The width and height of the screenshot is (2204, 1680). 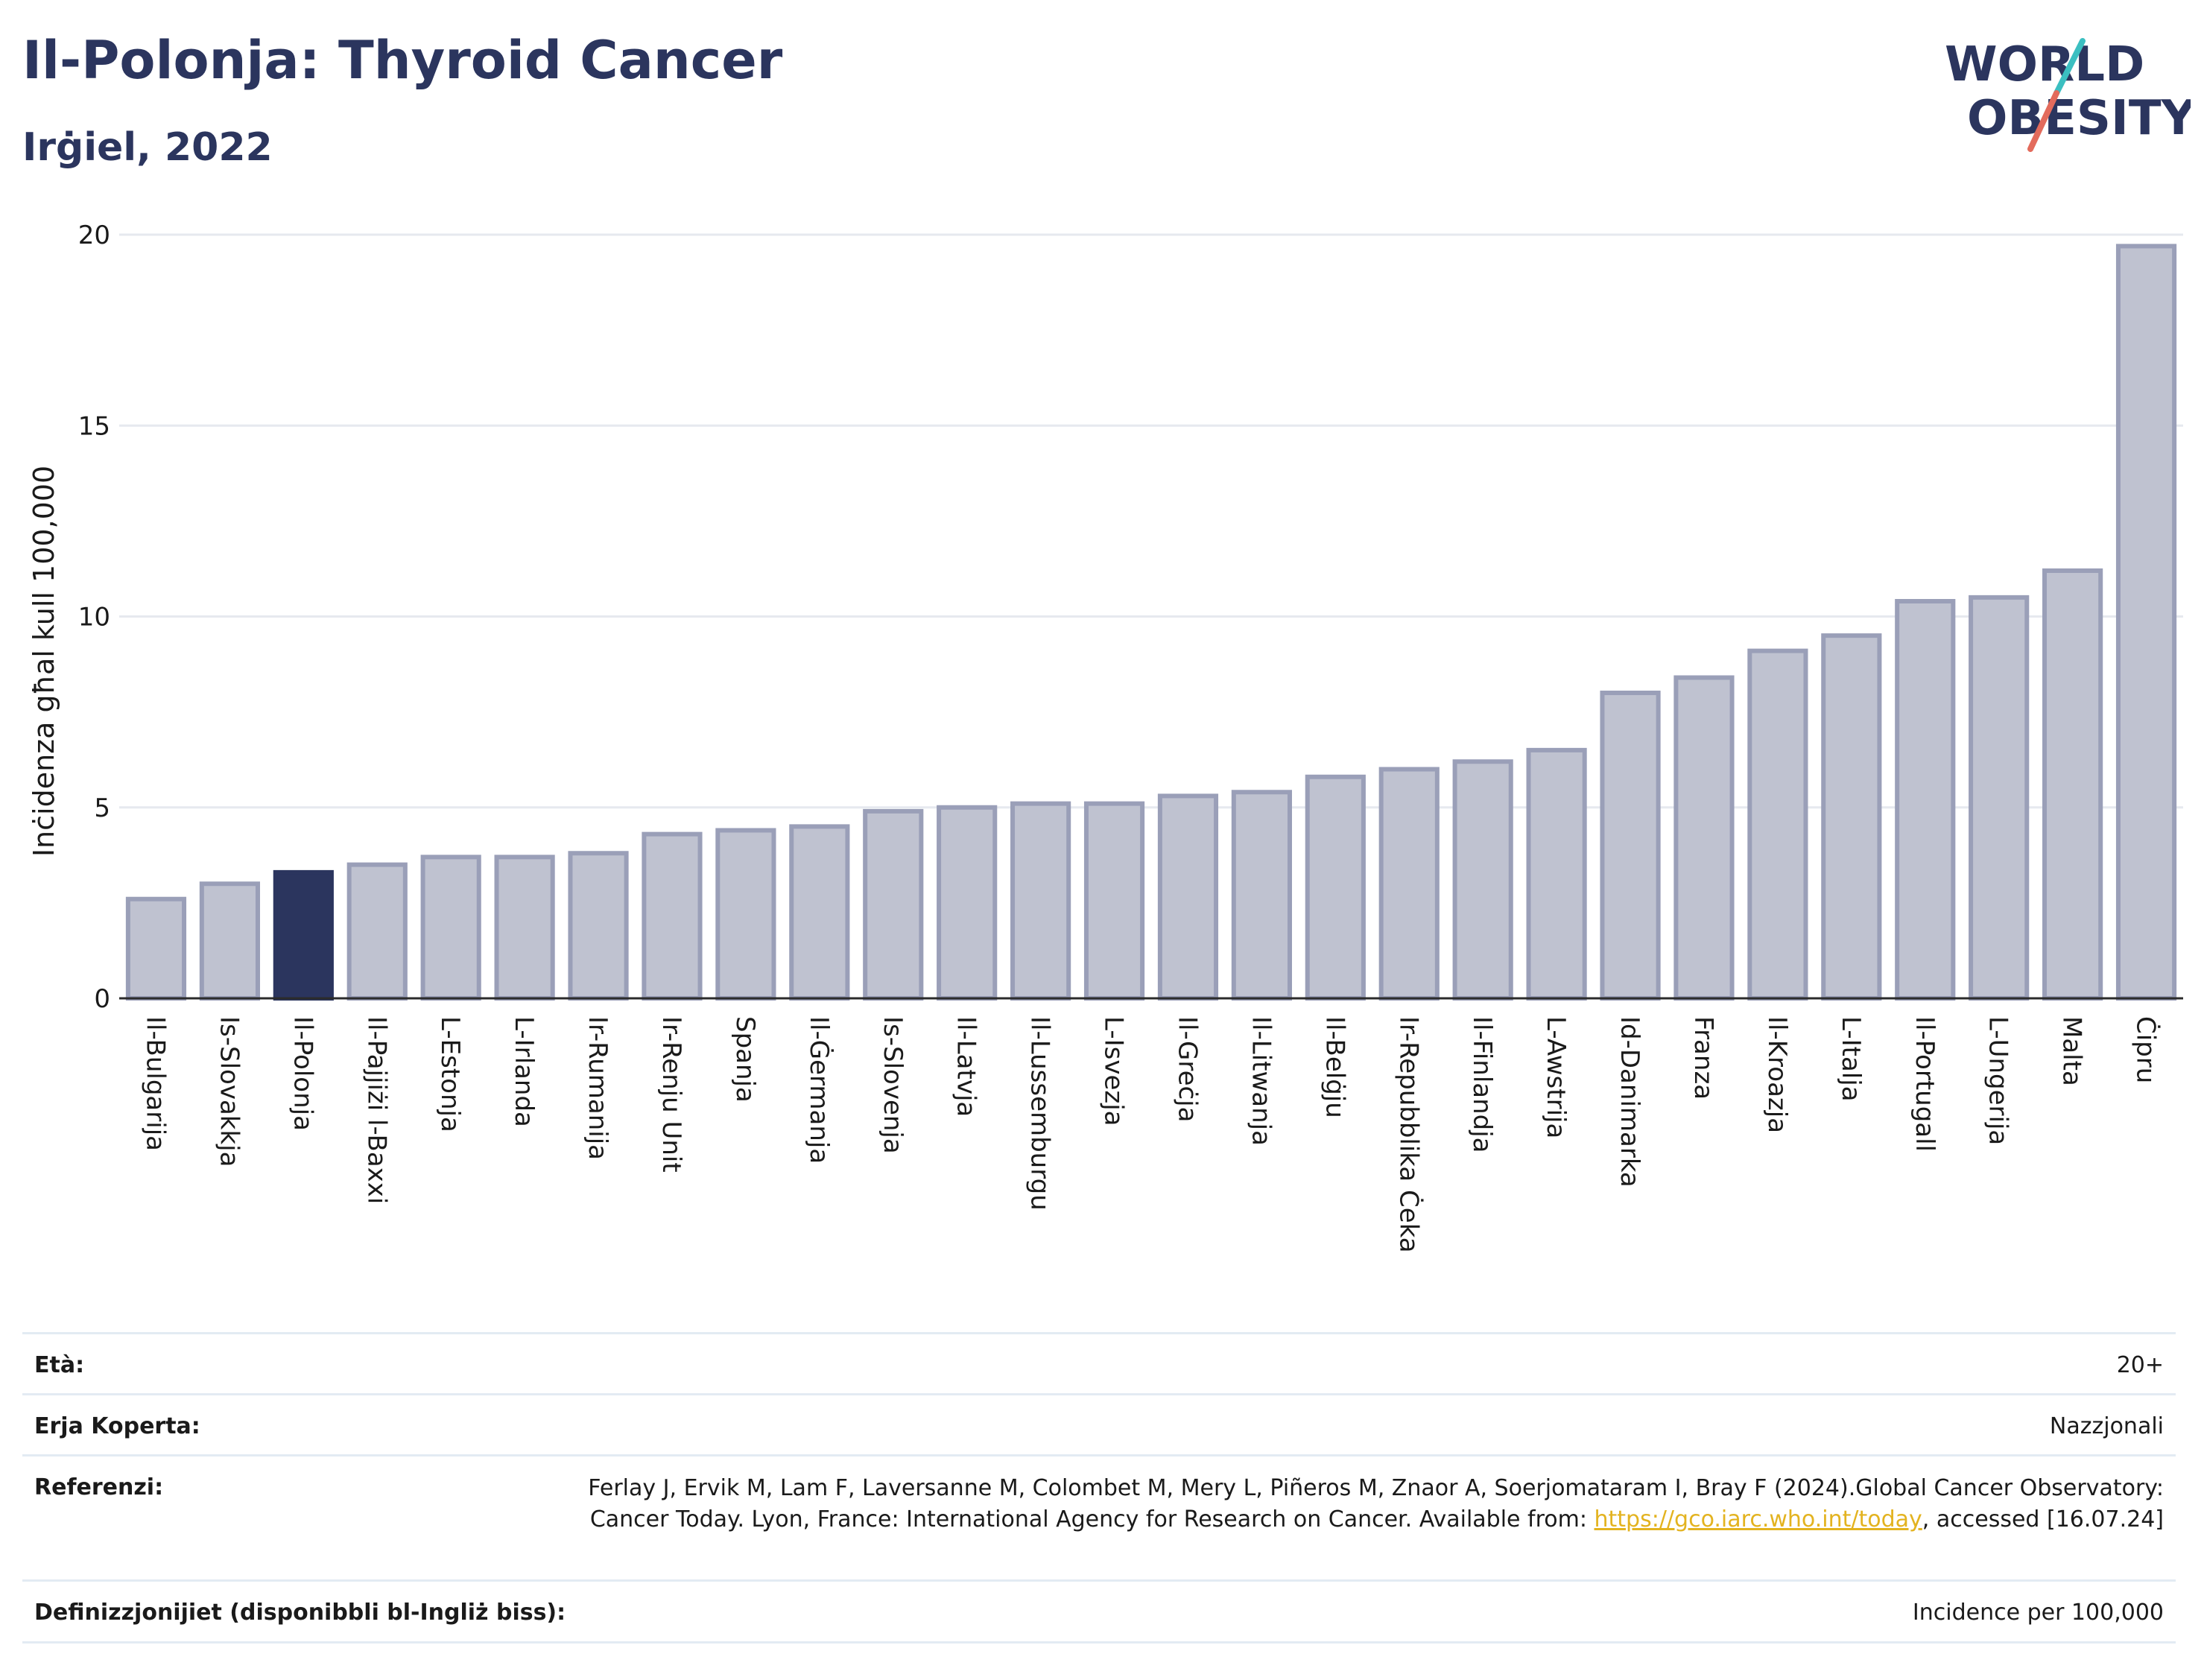 I want to click on age-value: 20+, so click(x=2140, y=1365).